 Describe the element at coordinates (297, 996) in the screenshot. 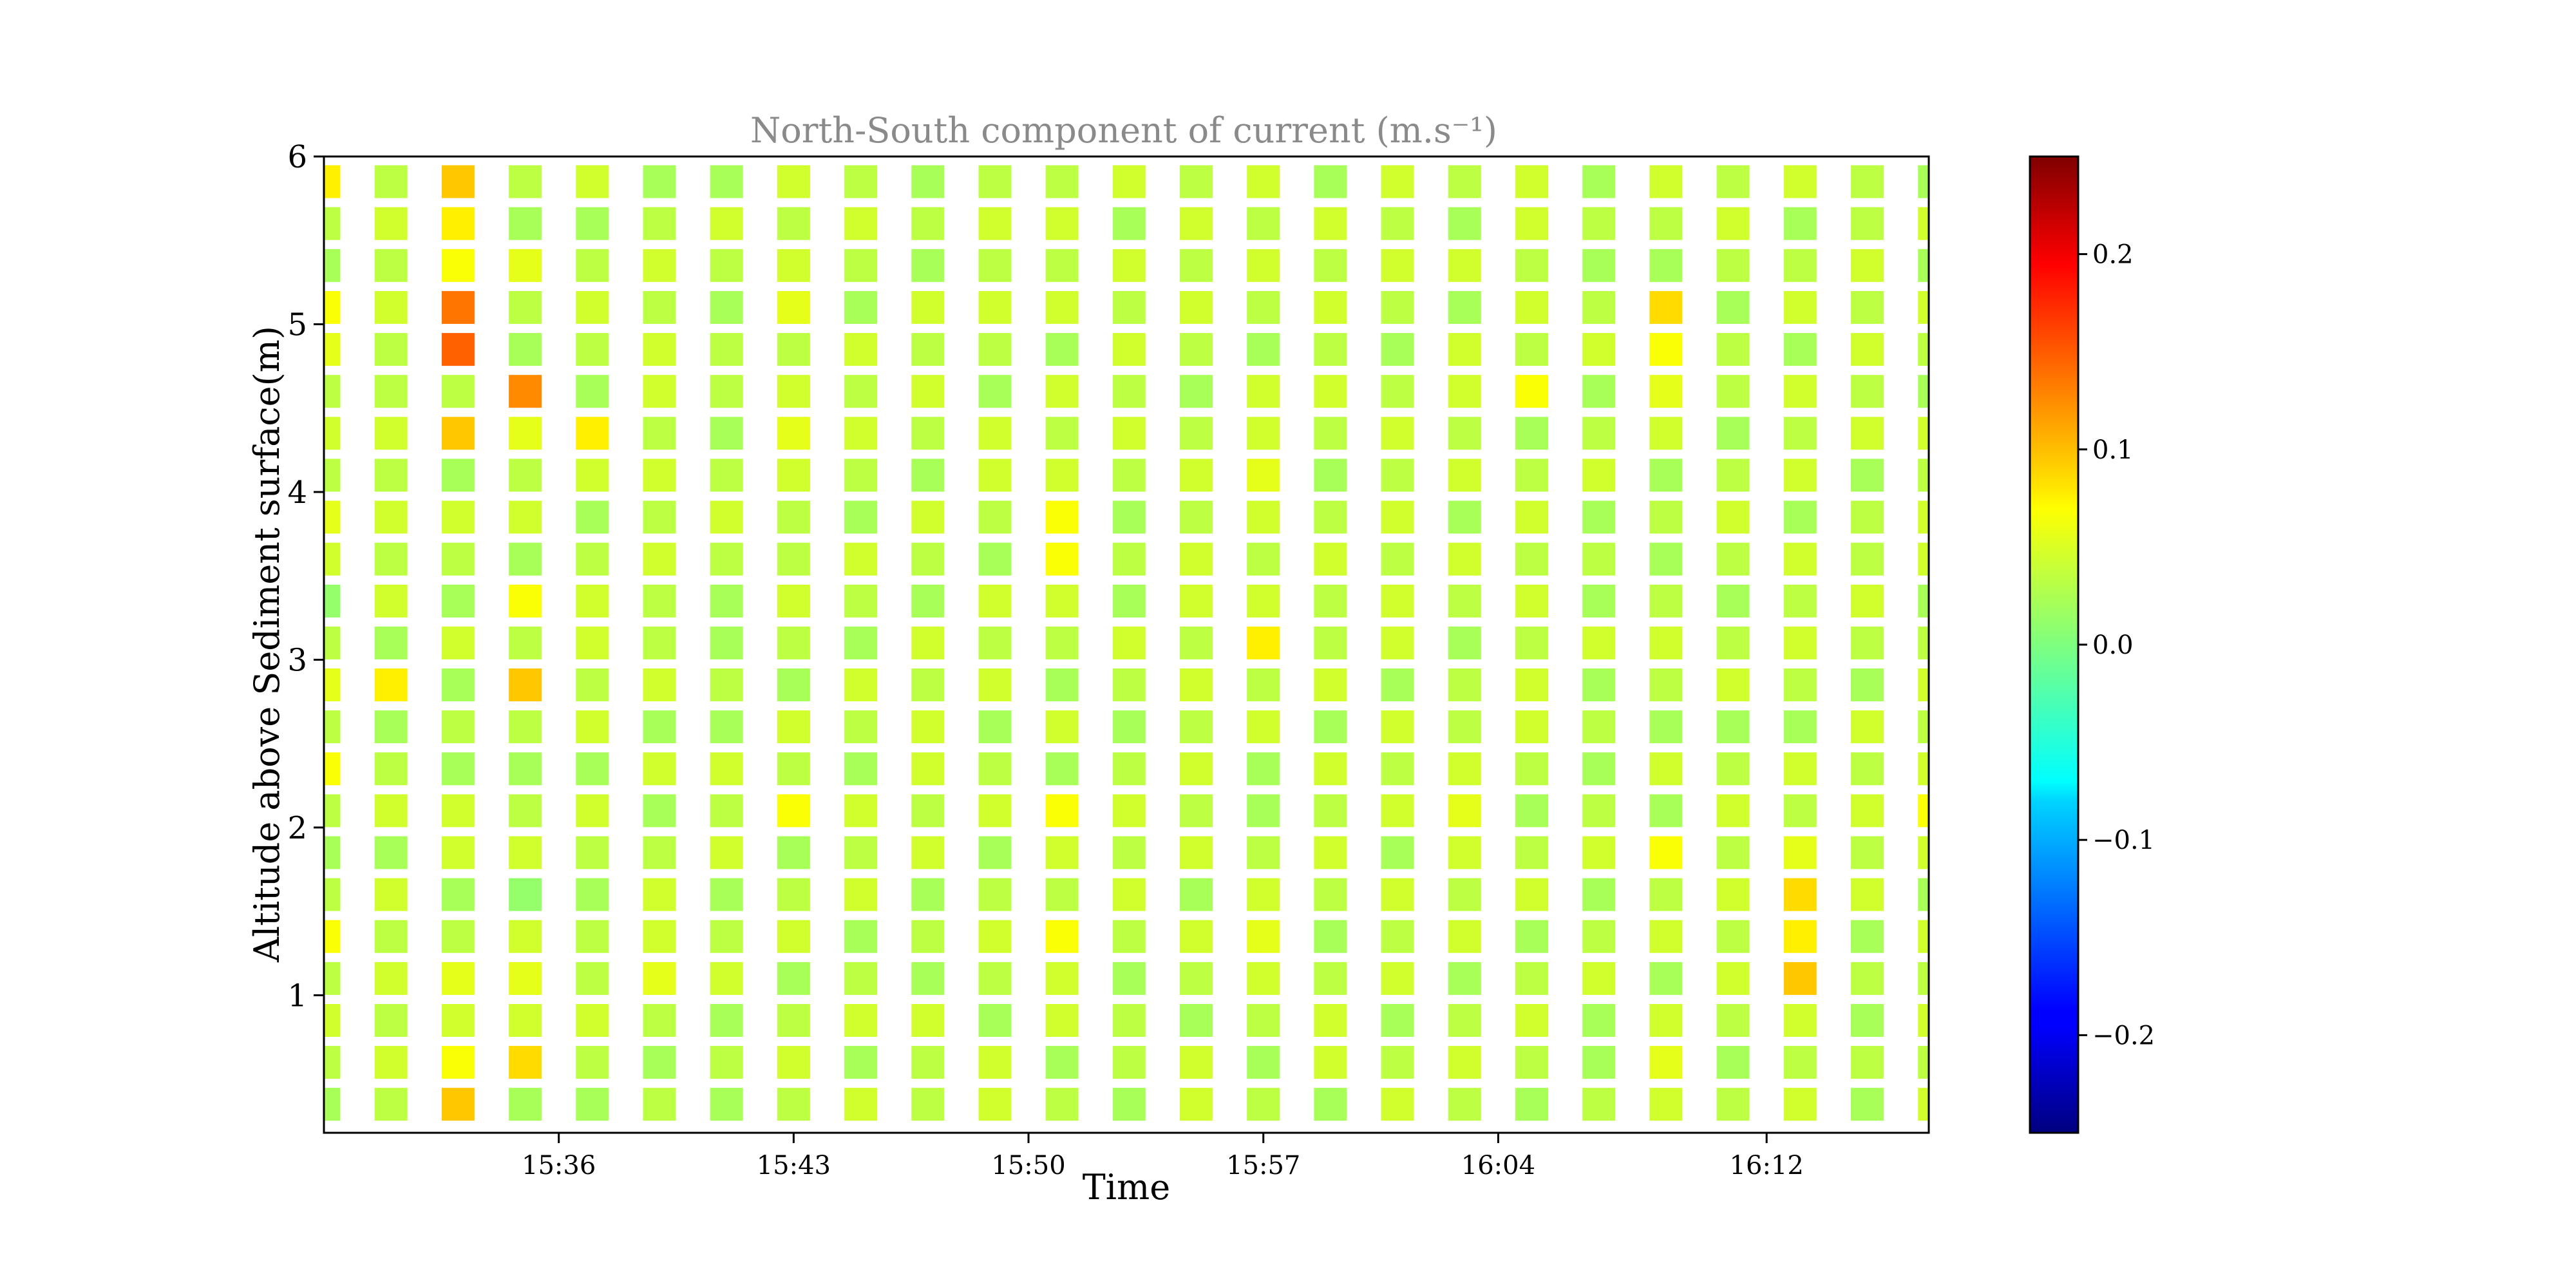

I see `y-tick-label: 1` at that location.